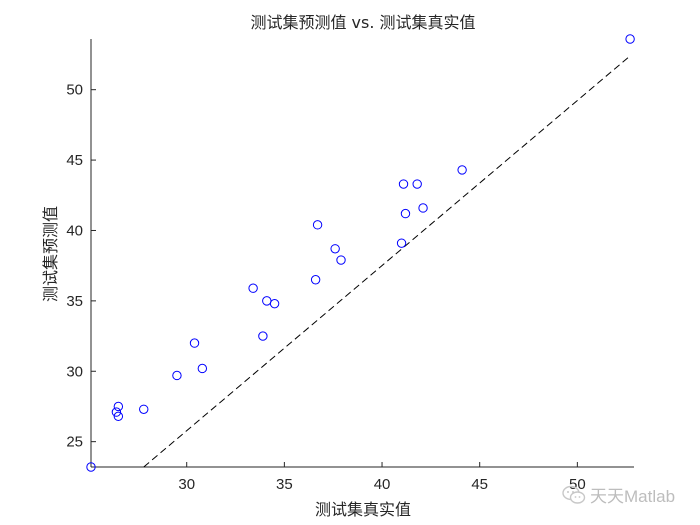 Image resolution: width=700 pixels, height=525 pixels. I want to click on chart-title: 测试集预测值 vs. 测试集真实值, so click(362, 22).